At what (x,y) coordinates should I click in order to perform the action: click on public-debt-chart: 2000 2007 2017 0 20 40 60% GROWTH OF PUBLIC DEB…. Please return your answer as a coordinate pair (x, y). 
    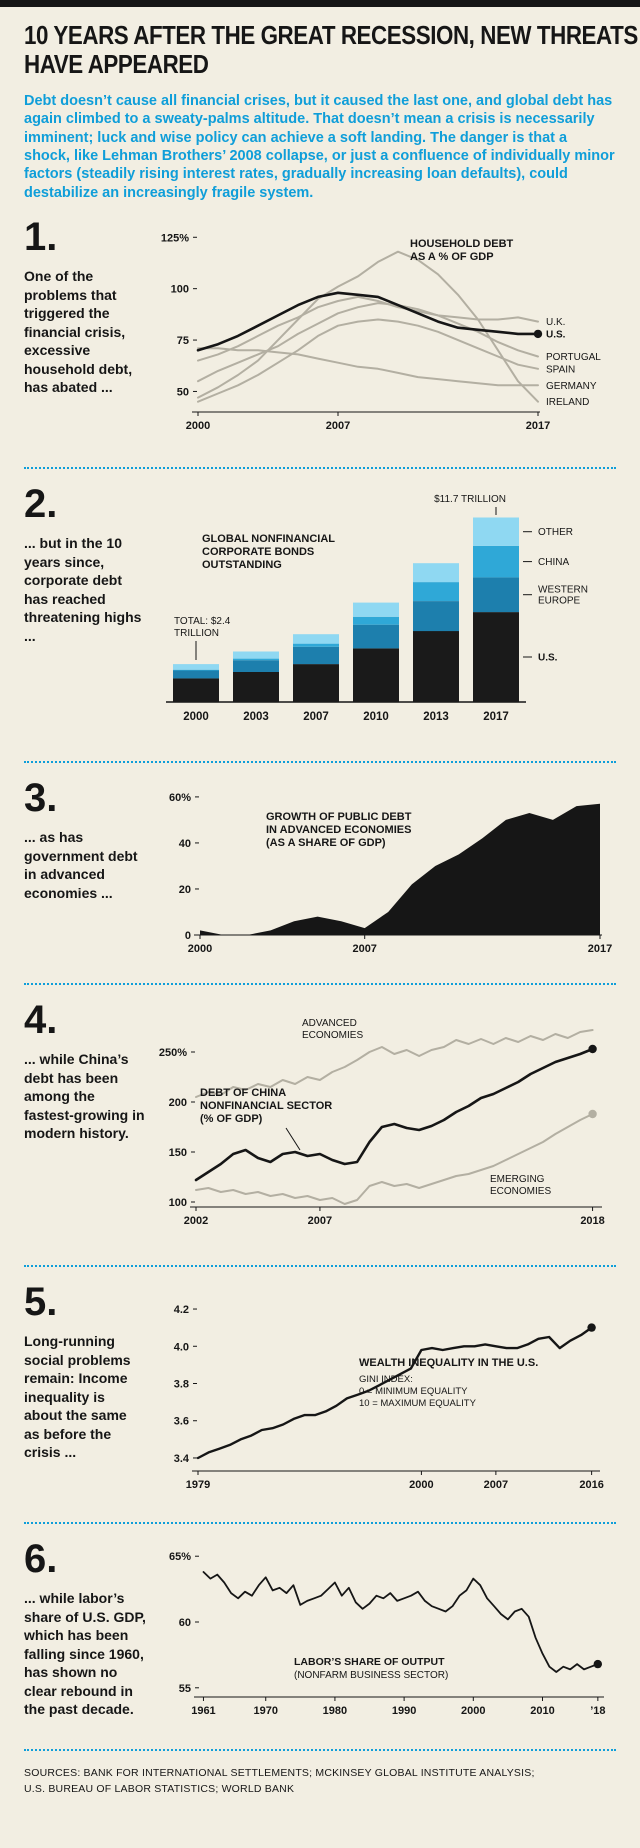
    Looking at the image, I should click on (390, 873).